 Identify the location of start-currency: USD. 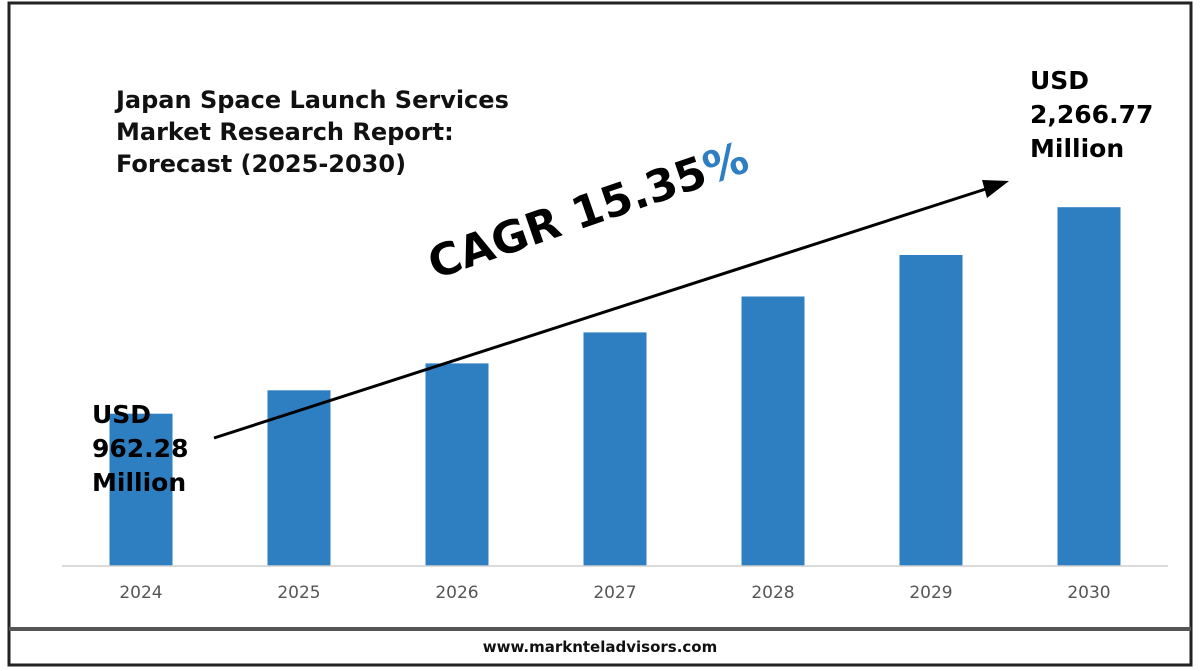
(122, 414).